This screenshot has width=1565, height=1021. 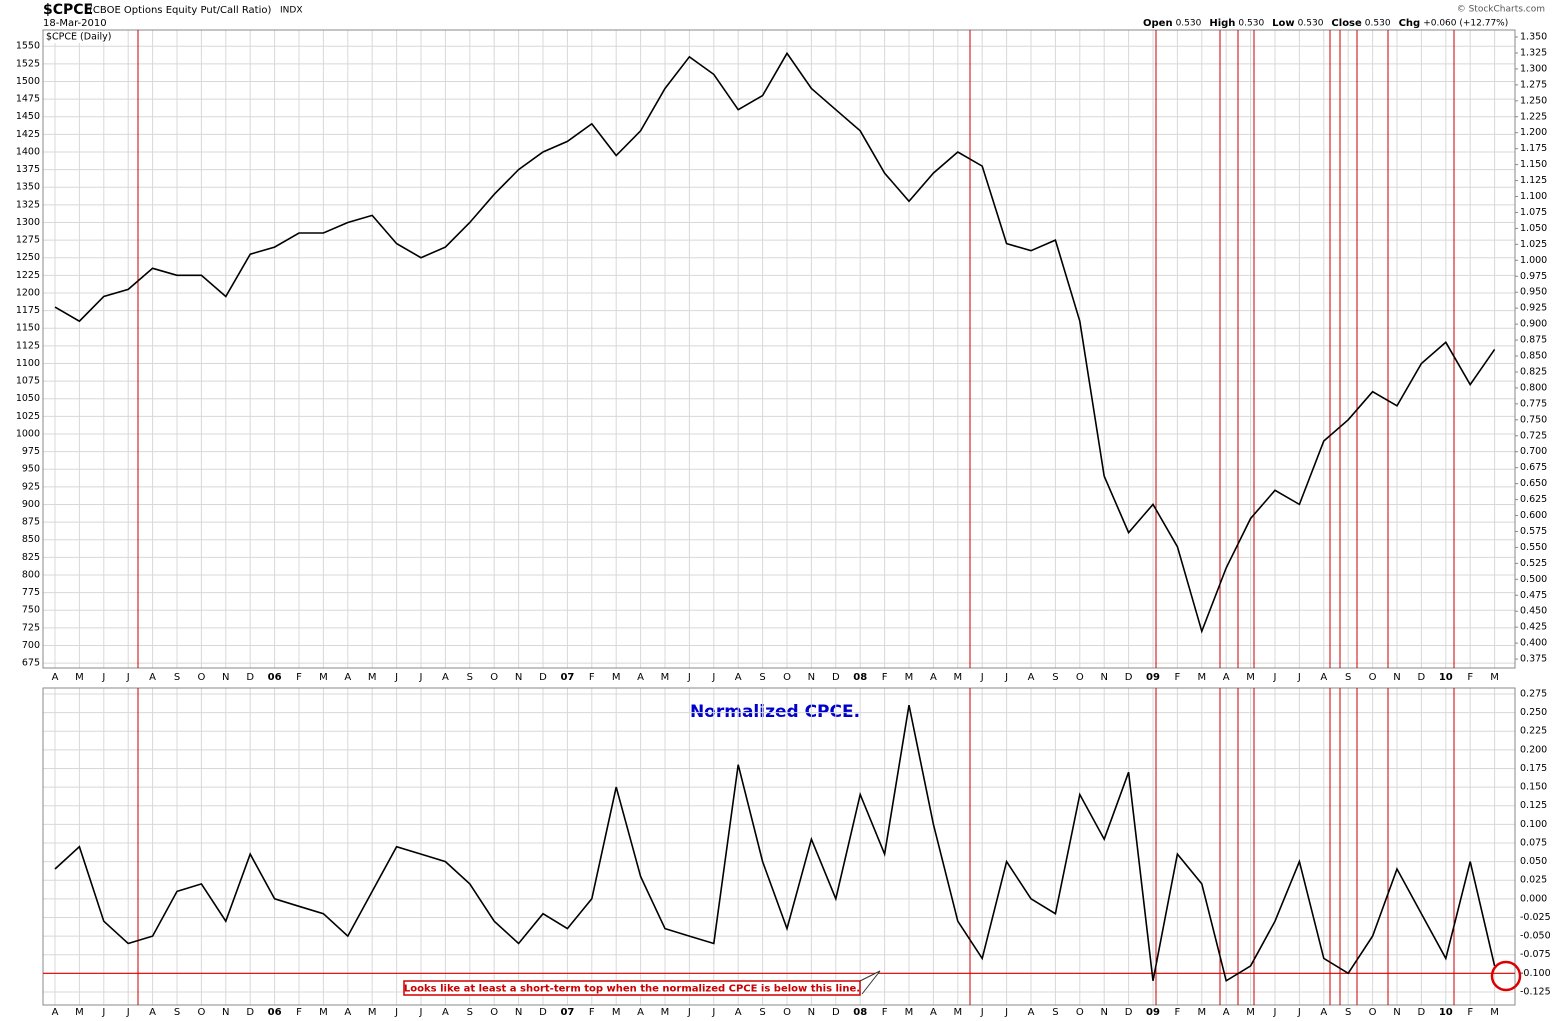 What do you see at coordinates (31, 663) in the screenshot?
I see `y-tick-label: 675` at bounding box center [31, 663].